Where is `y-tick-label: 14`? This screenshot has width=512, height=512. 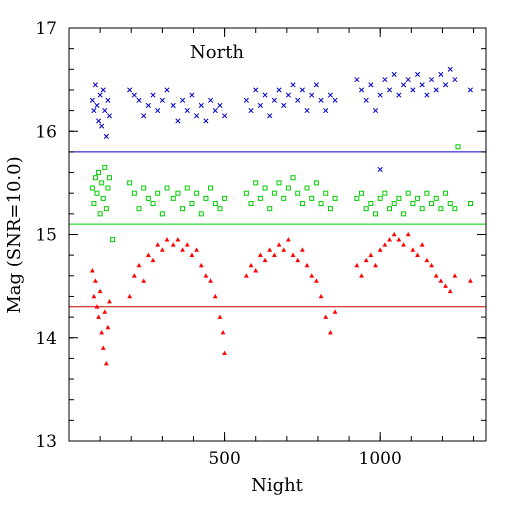 y-tick-label: 14 is located at coordinates (46, 339).